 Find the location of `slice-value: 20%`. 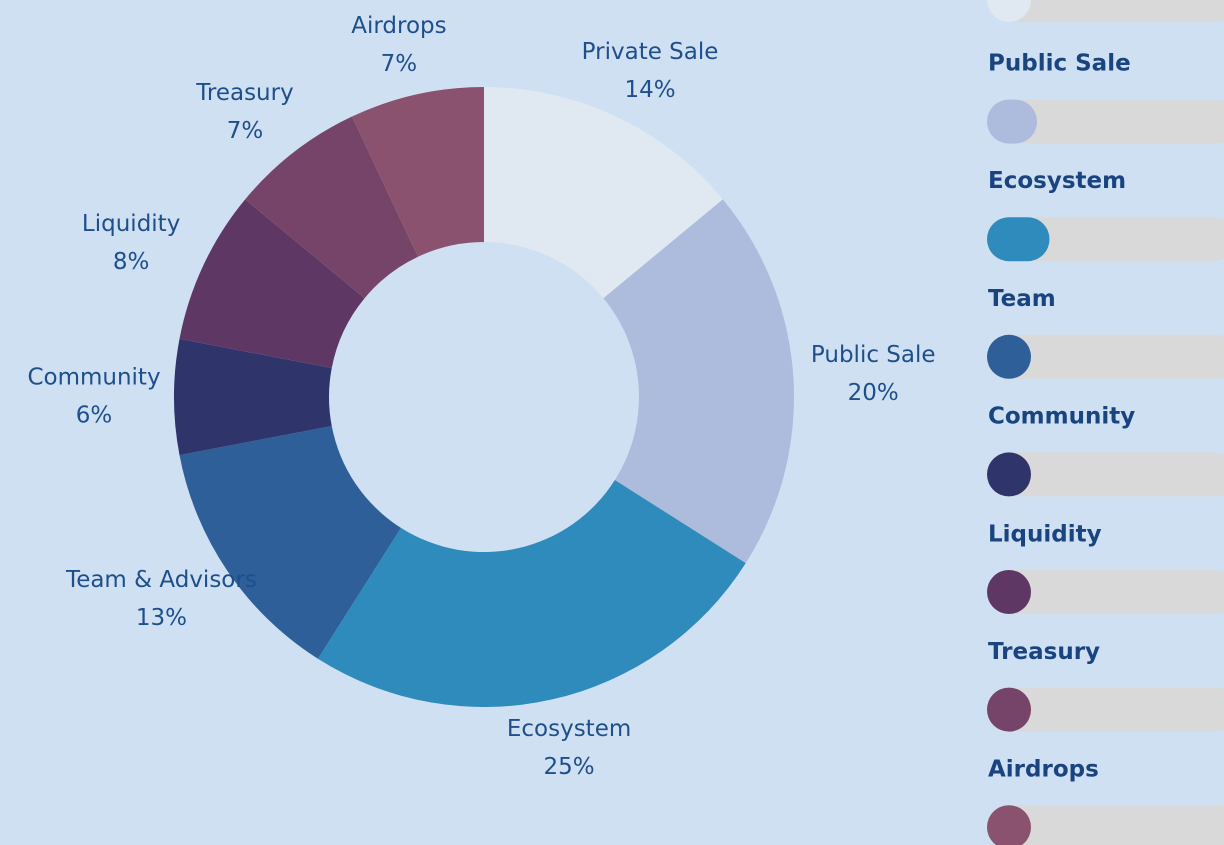

slice-value: 20% is located at coordinates (873, 393).